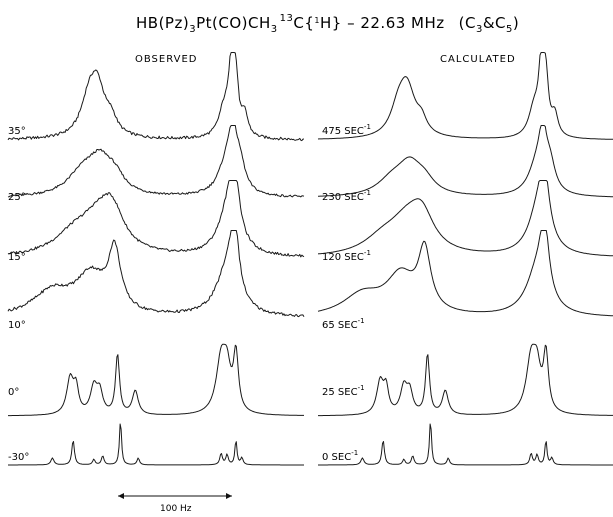  What do you see at coordinates (494, 23) in the screenshot?
I see `title-part: &C` at bounding box center [494, 23].